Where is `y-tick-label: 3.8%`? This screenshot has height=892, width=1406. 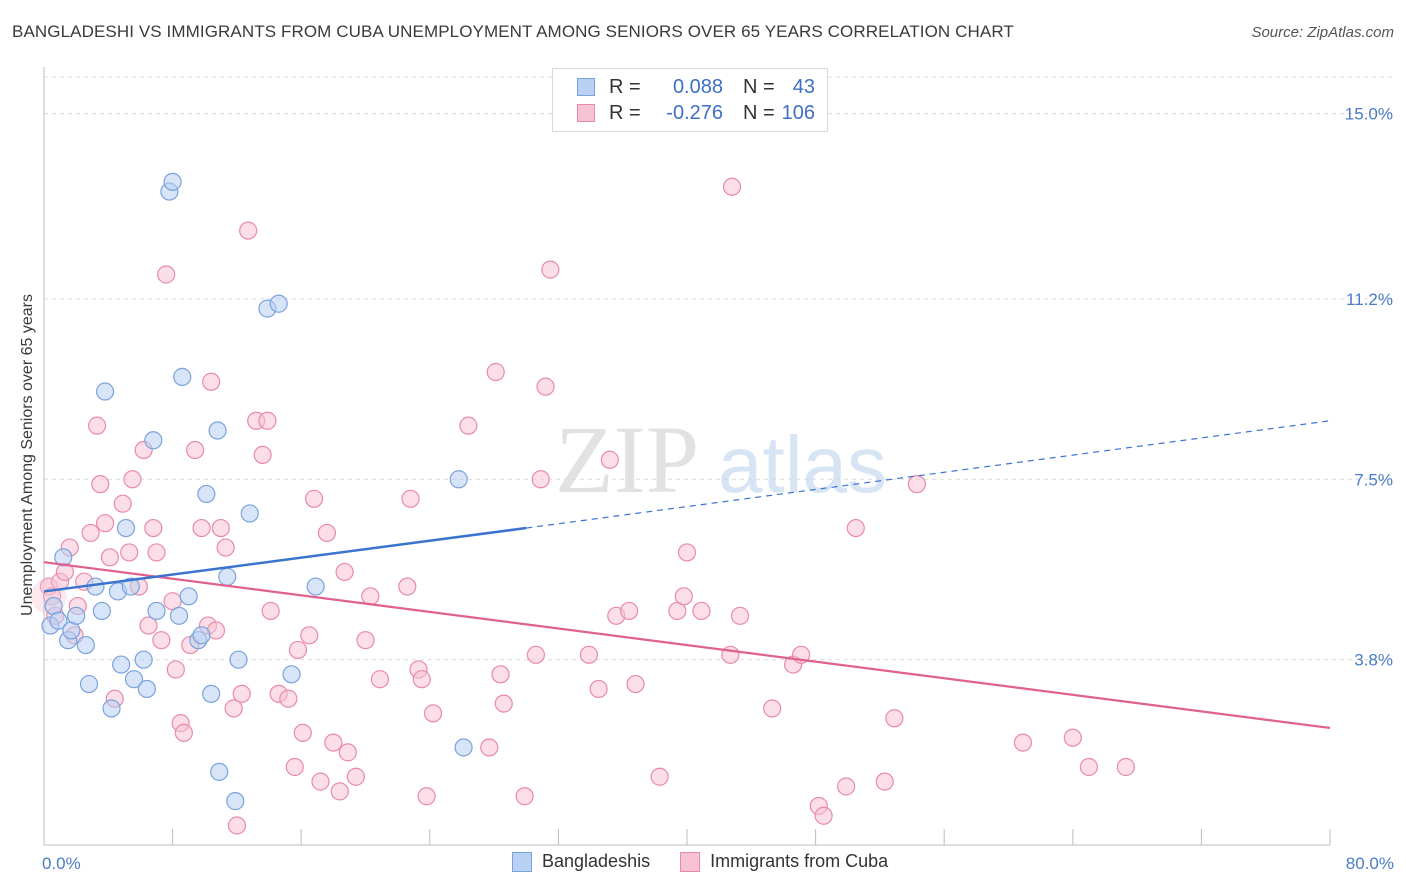 y-tick-label: 3.8% is located at coordinates (1373, 660).